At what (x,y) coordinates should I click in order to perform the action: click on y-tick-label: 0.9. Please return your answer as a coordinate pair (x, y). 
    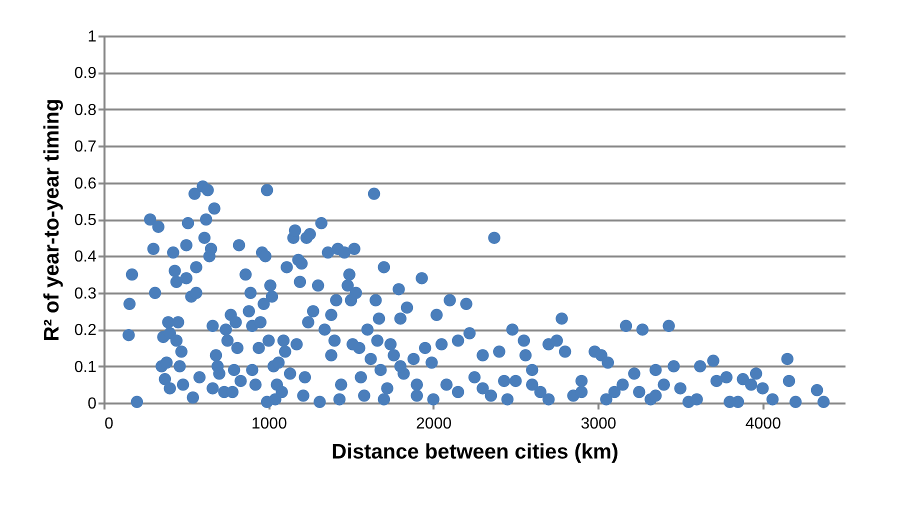
    Looking at the image, I should click on (85, 73).